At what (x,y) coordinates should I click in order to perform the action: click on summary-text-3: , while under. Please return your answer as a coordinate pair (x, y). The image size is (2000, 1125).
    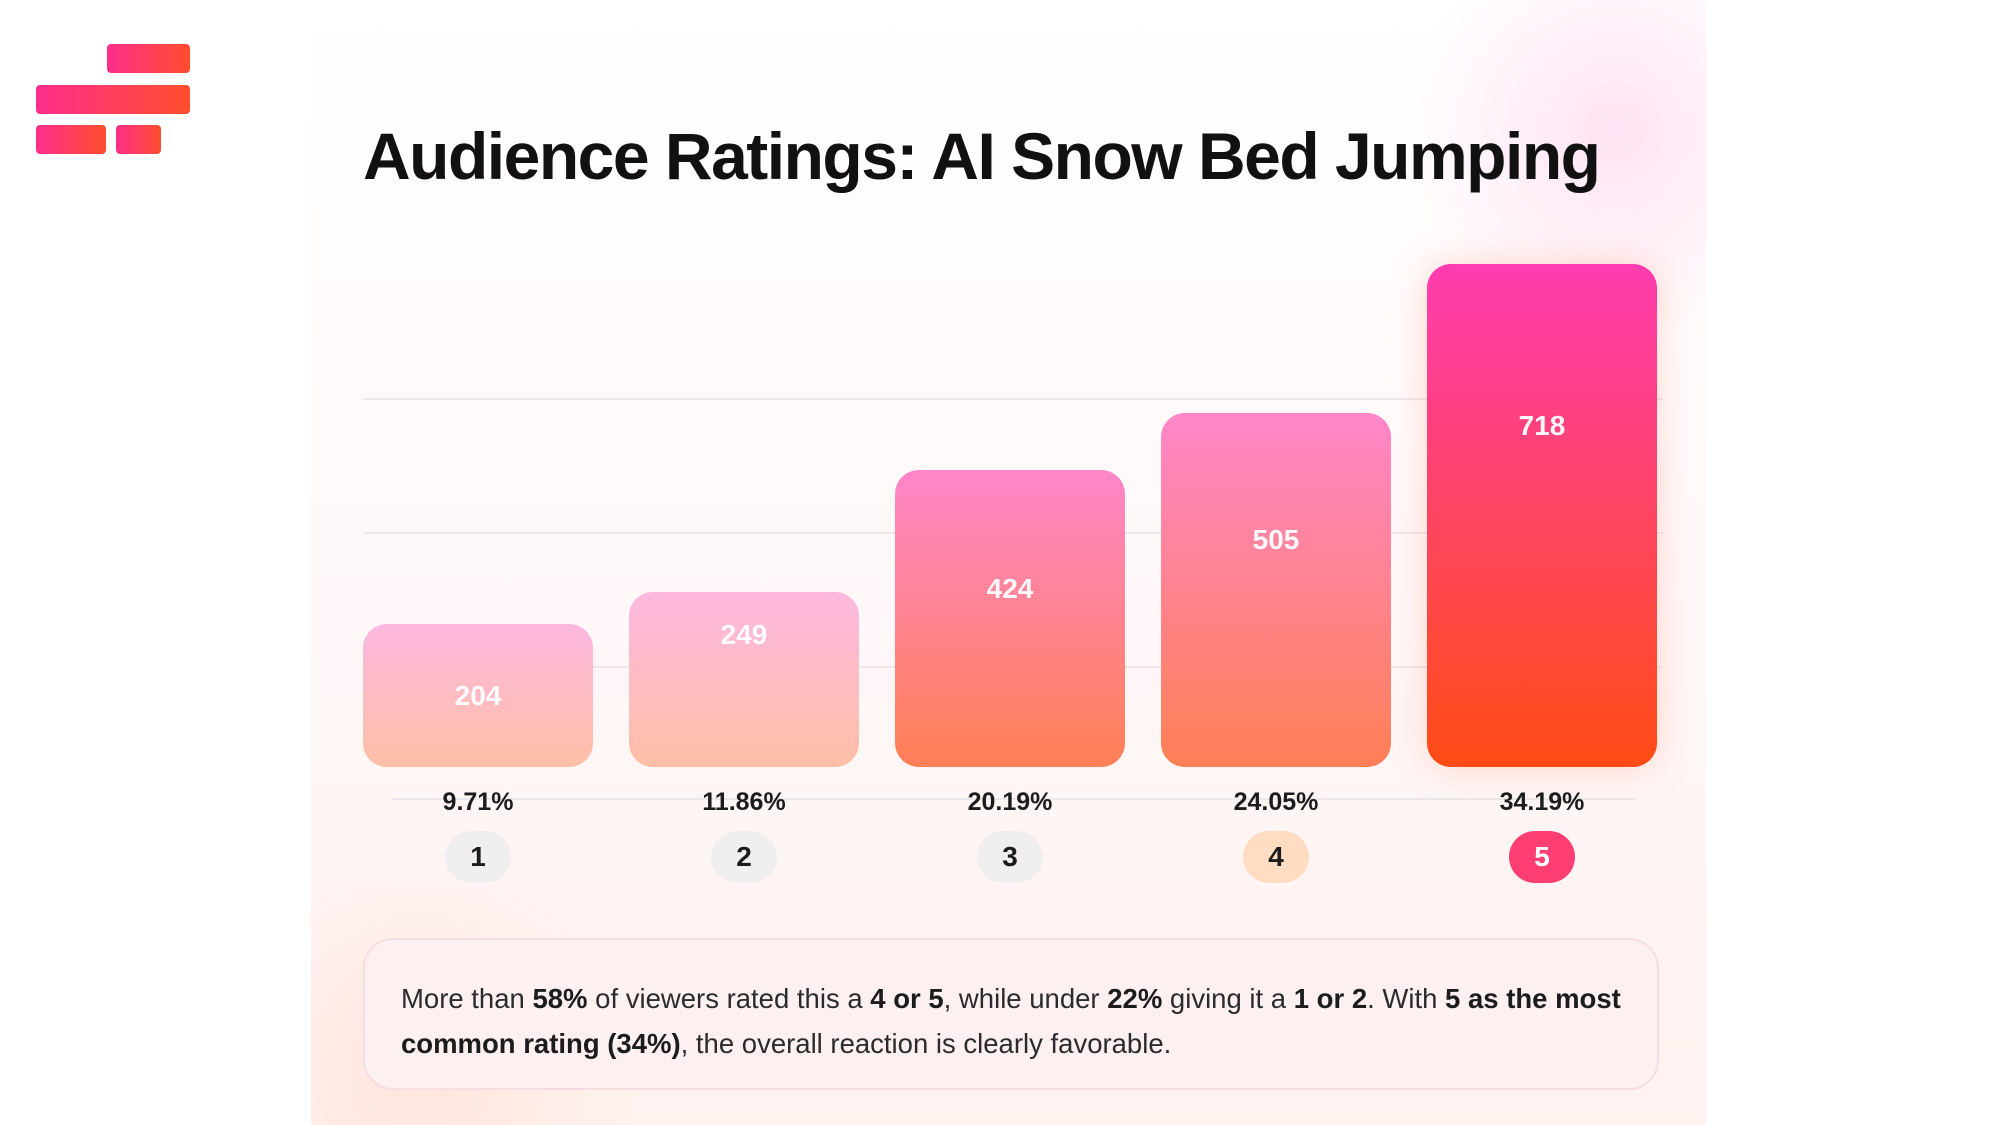
    Looking at the image, I should click on (1025, 998).